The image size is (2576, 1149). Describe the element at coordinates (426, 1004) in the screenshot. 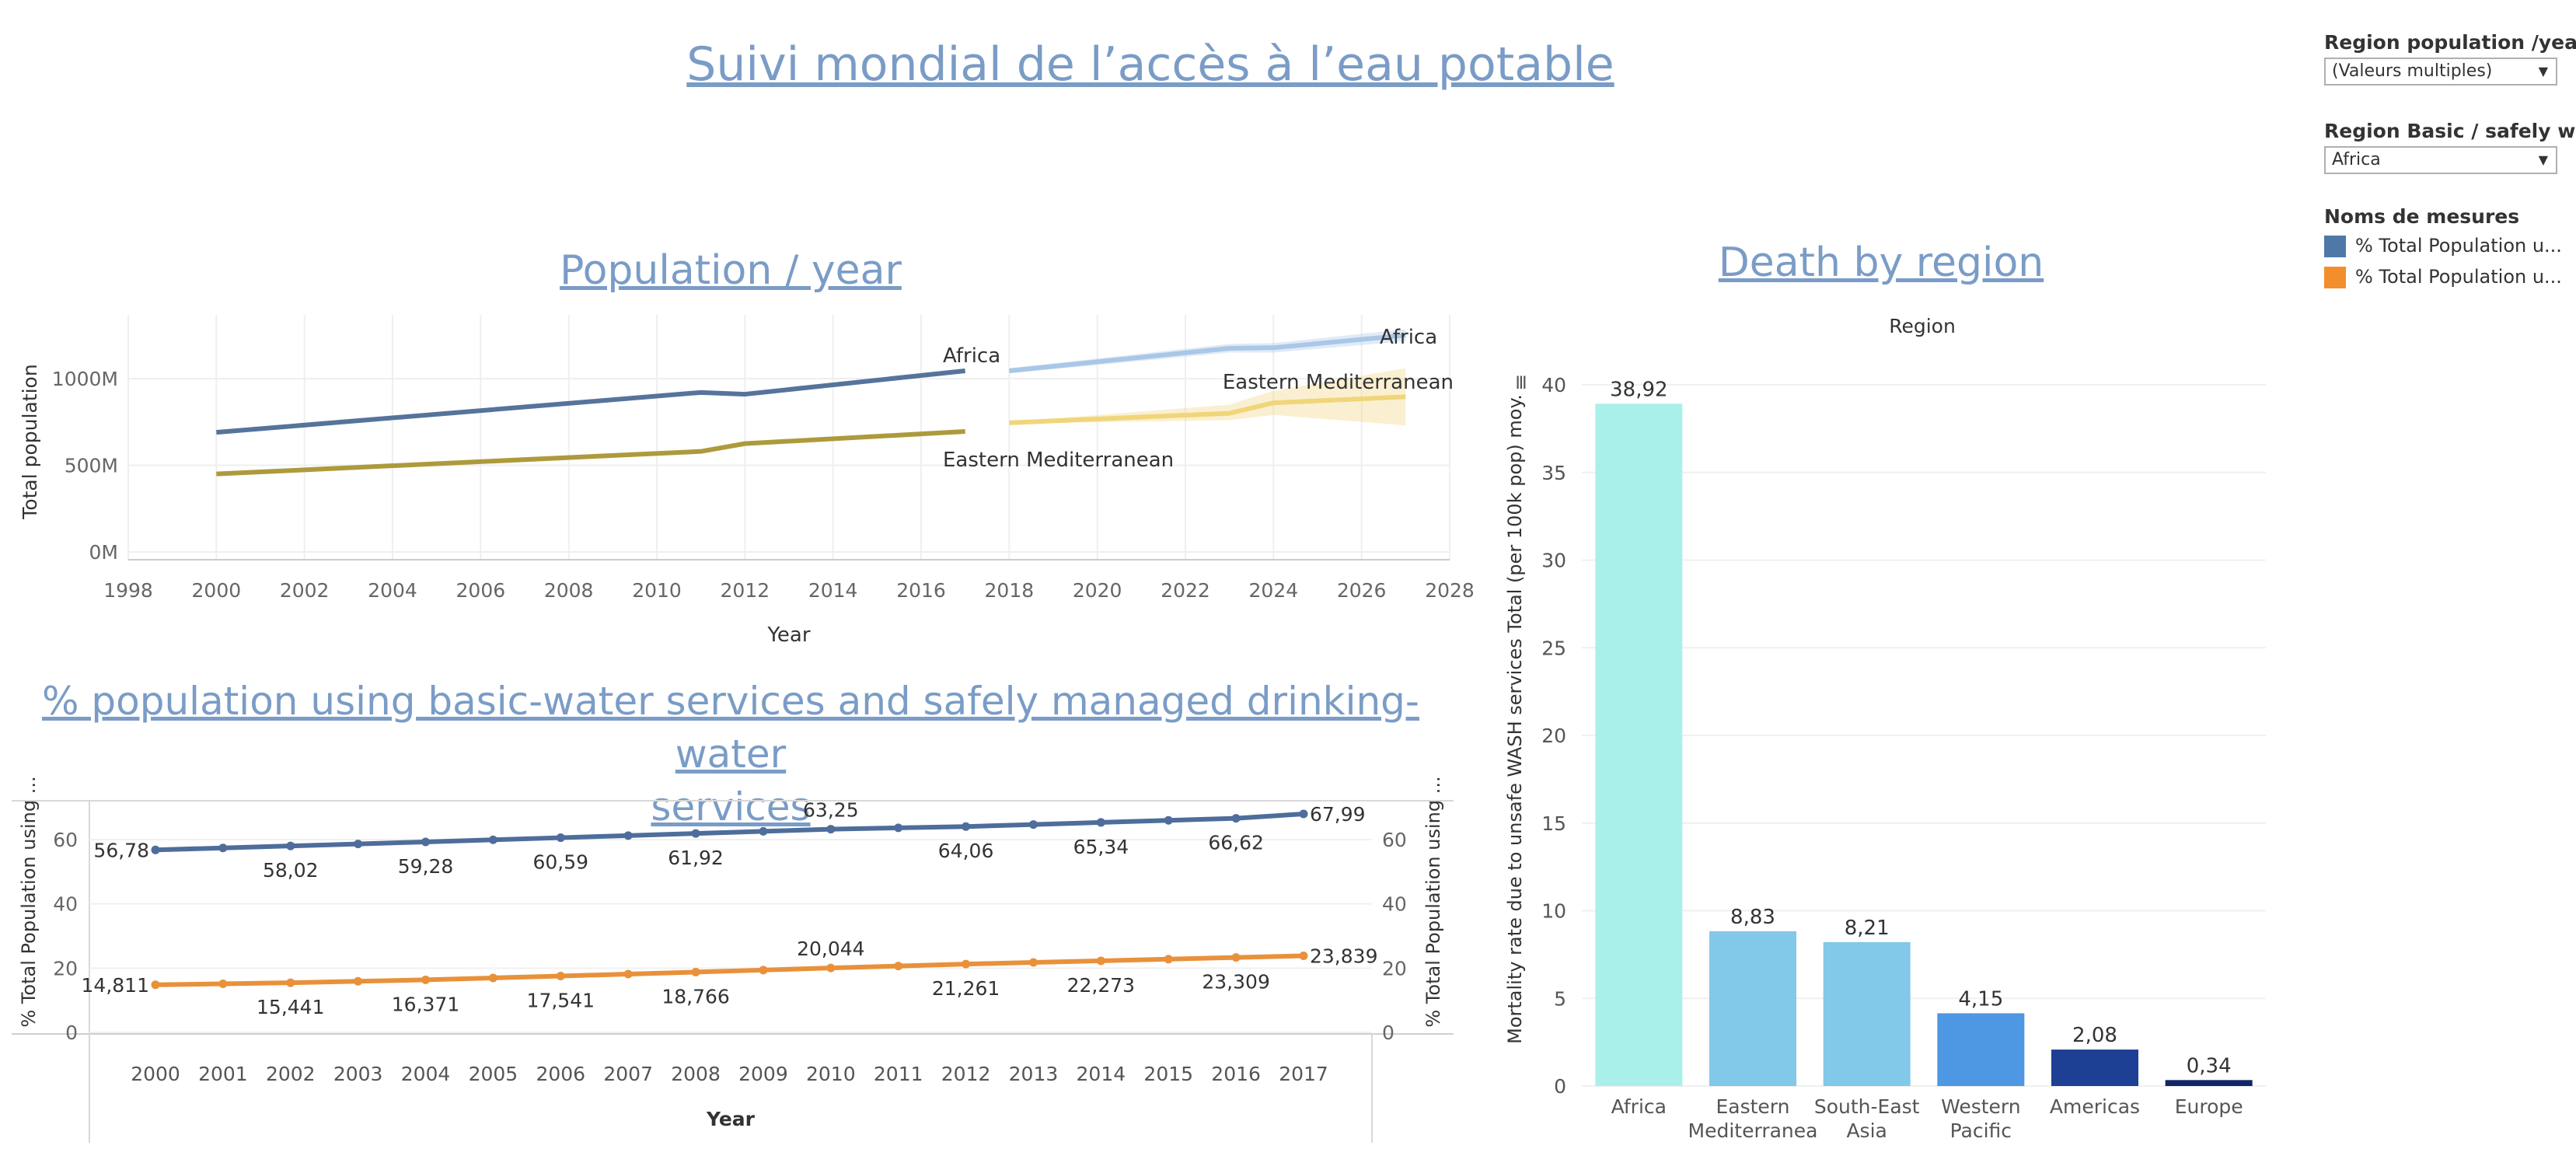

I see `data-label-1: 16,371` at that location.